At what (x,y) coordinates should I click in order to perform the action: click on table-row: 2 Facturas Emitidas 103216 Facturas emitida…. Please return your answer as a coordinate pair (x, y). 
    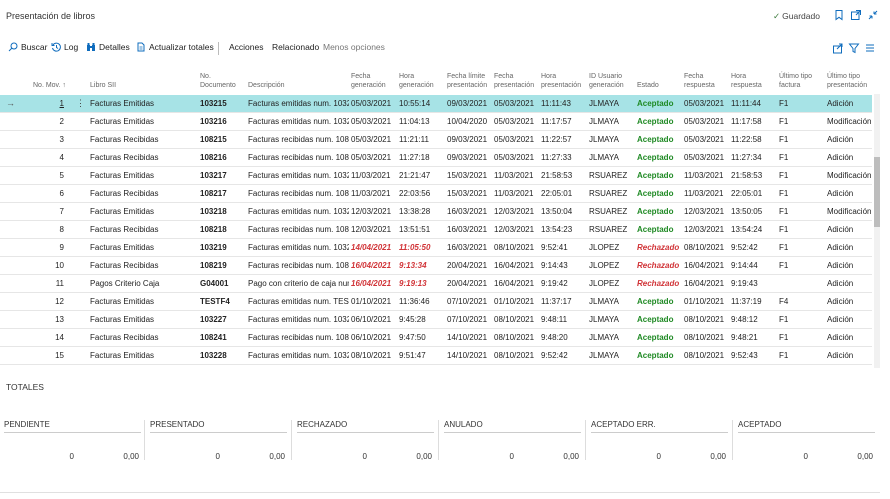
    Looking at the image, I should click on (436, 122).